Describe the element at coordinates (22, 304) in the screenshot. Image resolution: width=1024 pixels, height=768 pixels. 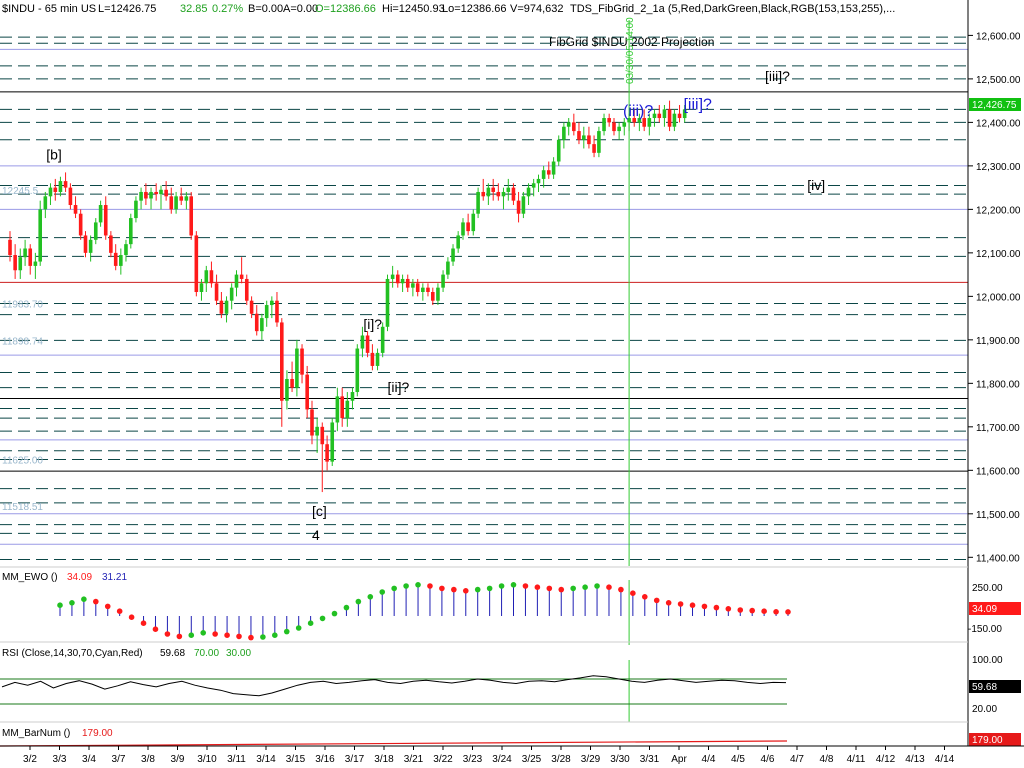
I see `fib-level-label: 11983.70` at that location.